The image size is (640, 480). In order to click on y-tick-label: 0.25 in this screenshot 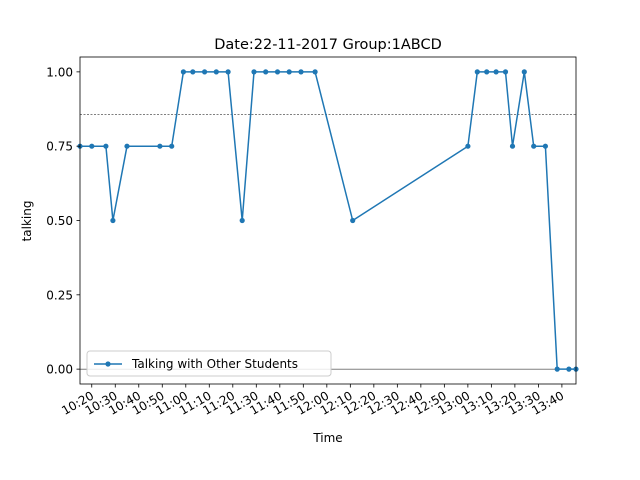, I will do `click(59, 295)`.